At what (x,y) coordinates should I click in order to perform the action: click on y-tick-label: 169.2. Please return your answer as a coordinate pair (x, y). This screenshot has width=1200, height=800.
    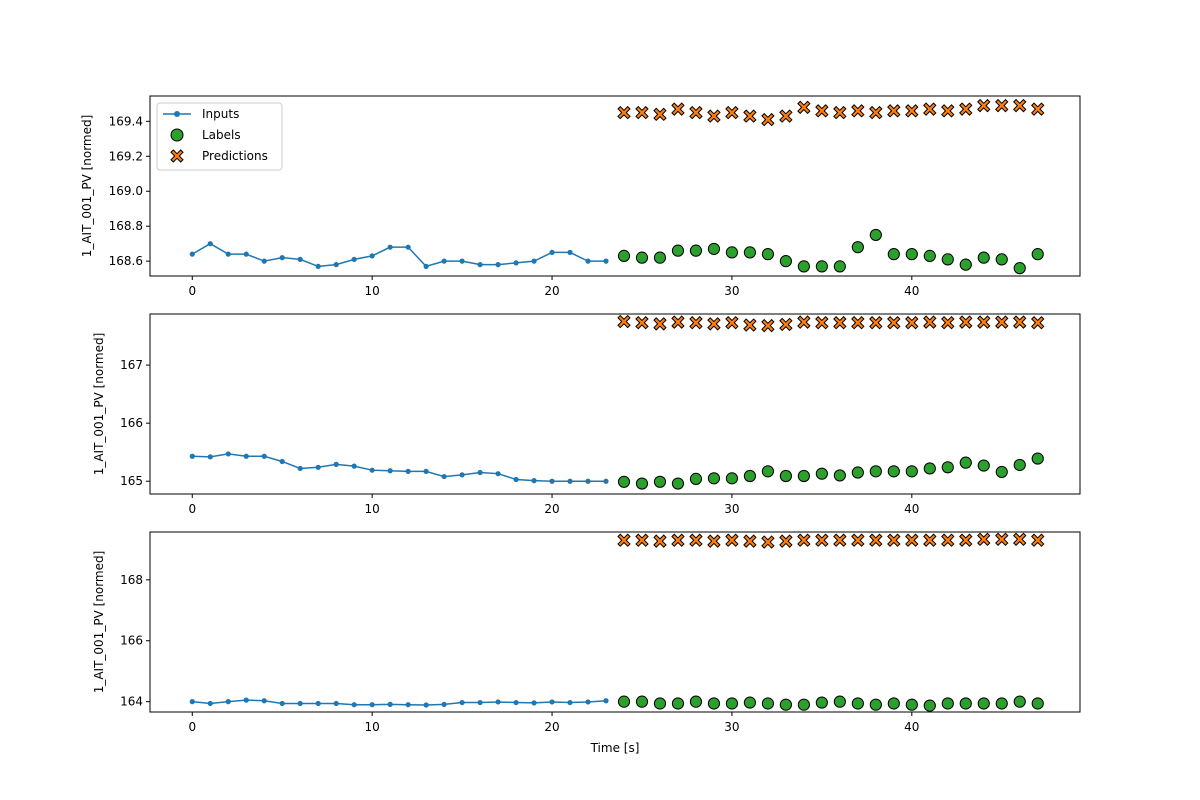
    Looking at the image, I should click on (126, 156).